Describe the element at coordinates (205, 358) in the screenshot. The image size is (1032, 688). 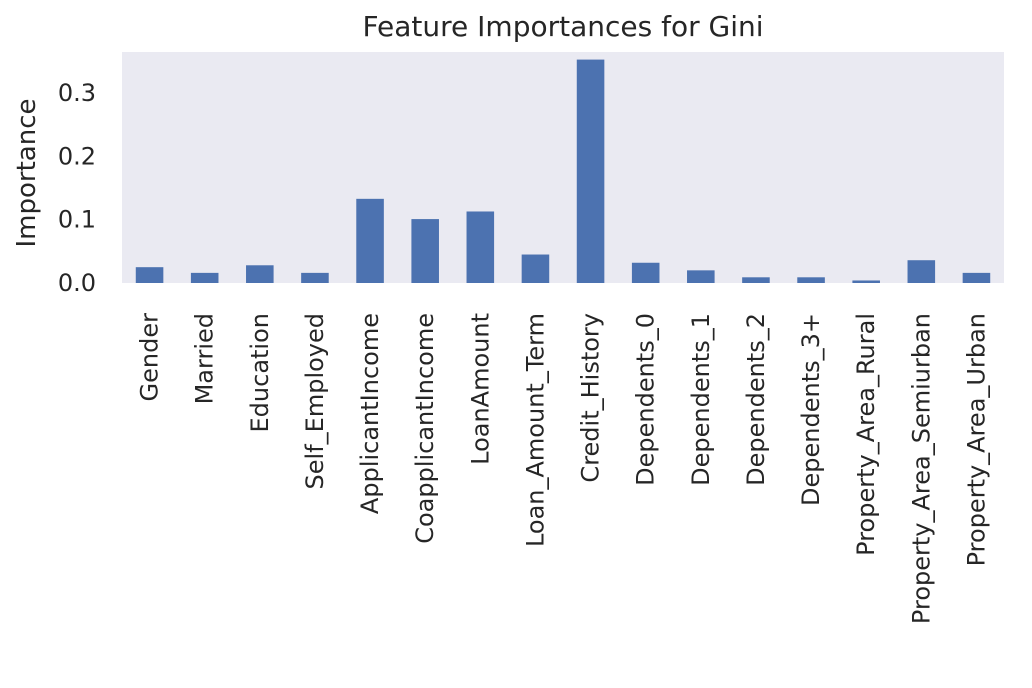
I see `x-tick-label: Married` at that location.